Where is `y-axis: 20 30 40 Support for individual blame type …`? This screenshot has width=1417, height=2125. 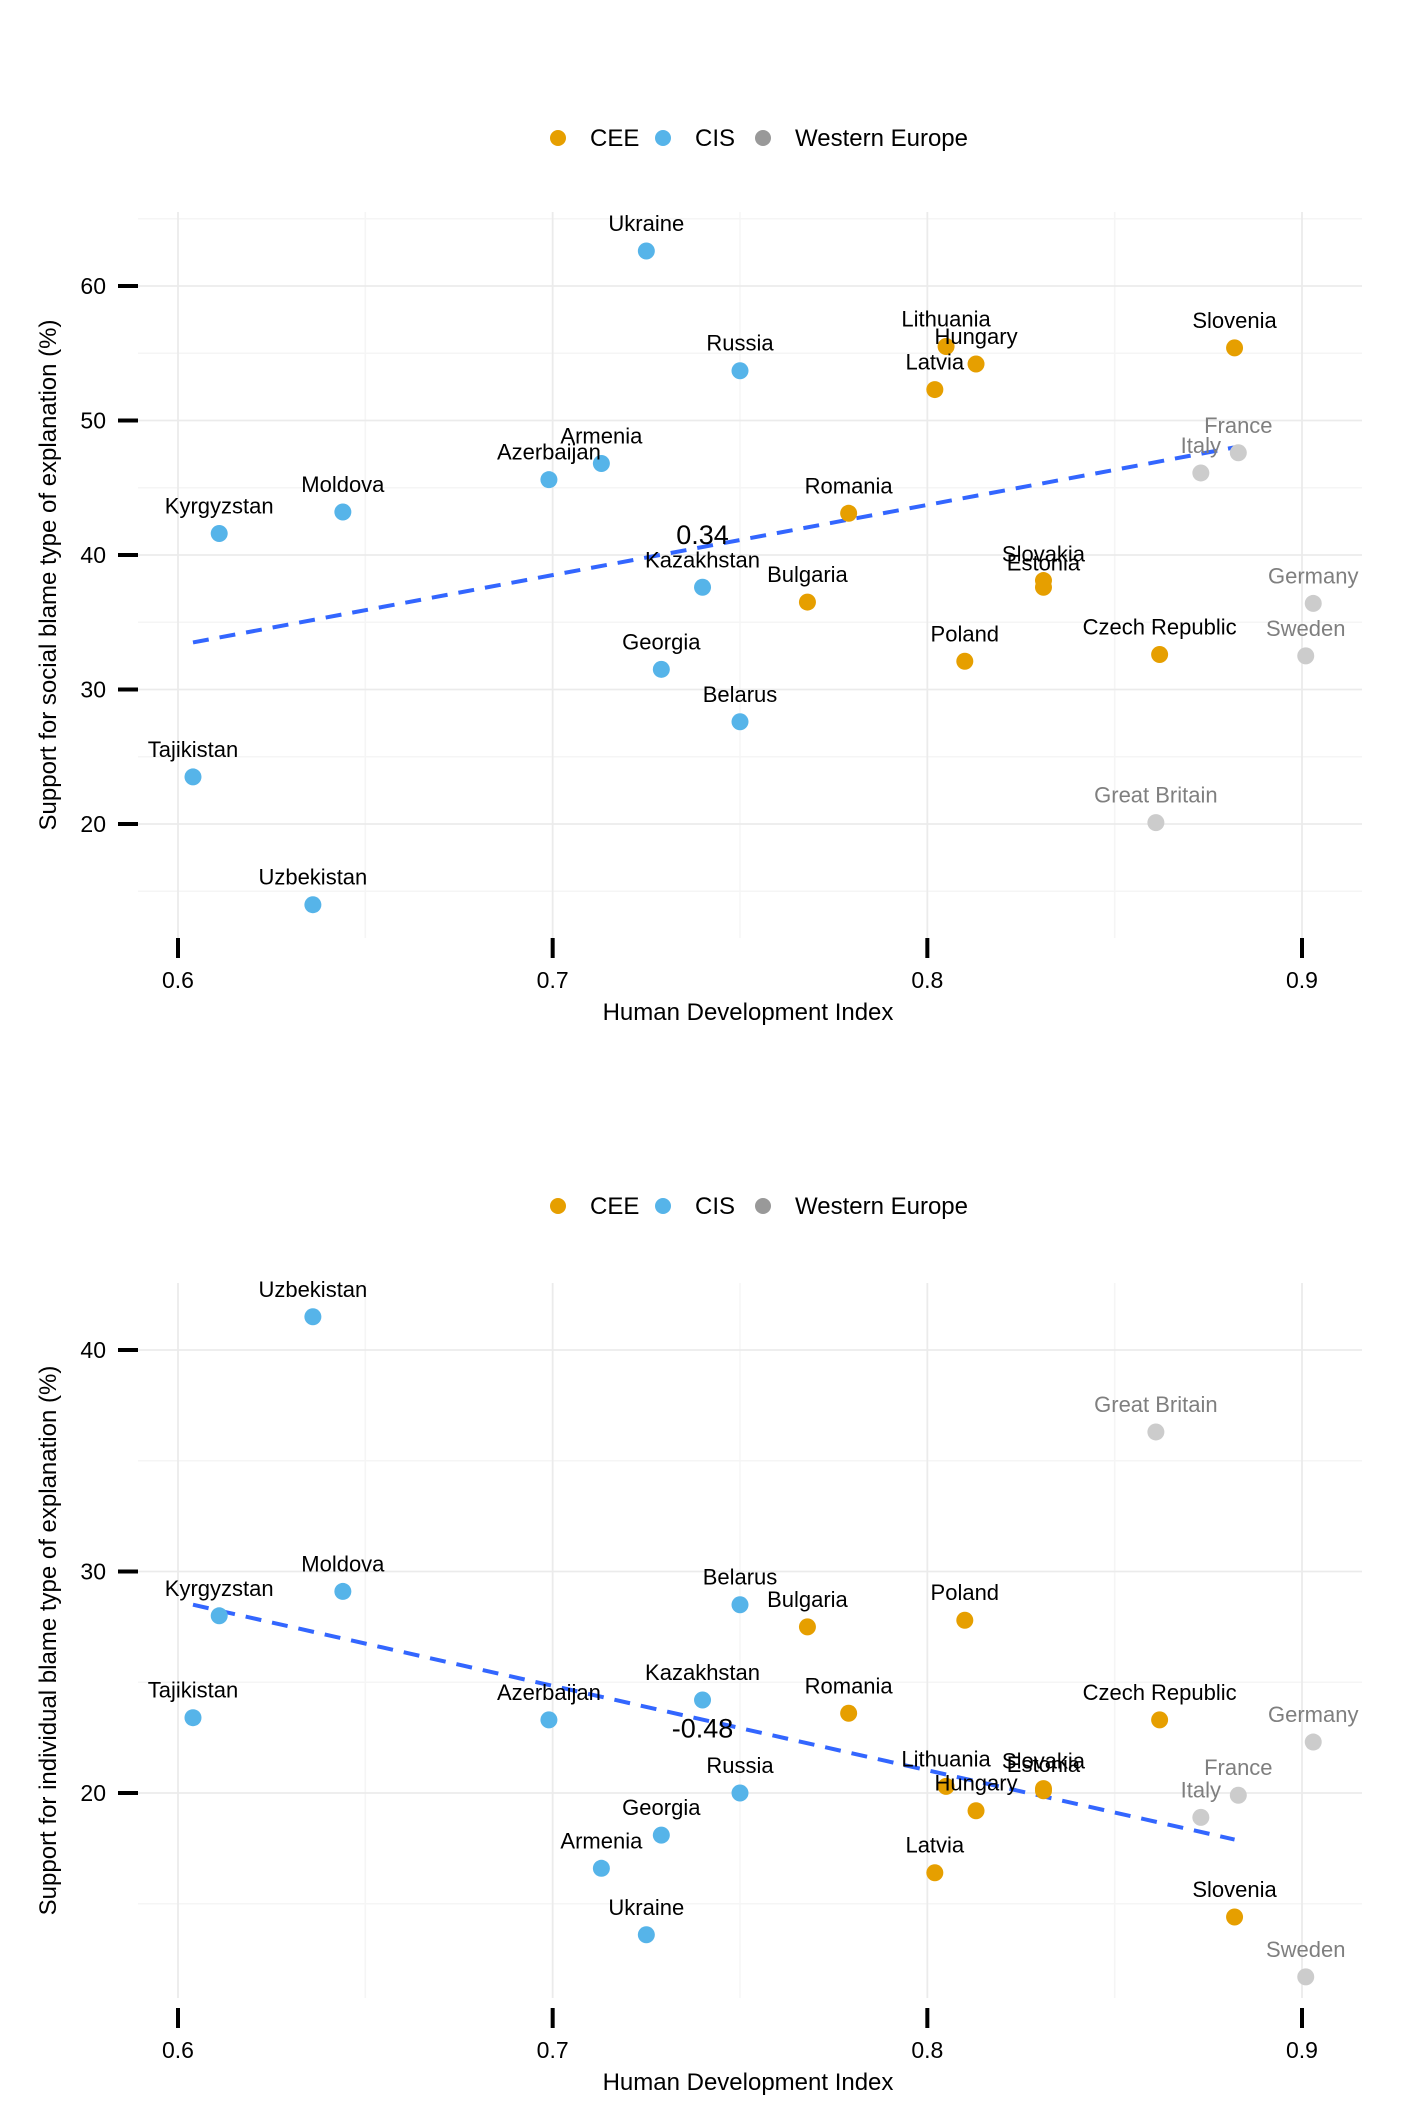
y-axis: 20 30 40 Support for individual blame type … is located at coordinates (86, 1626).